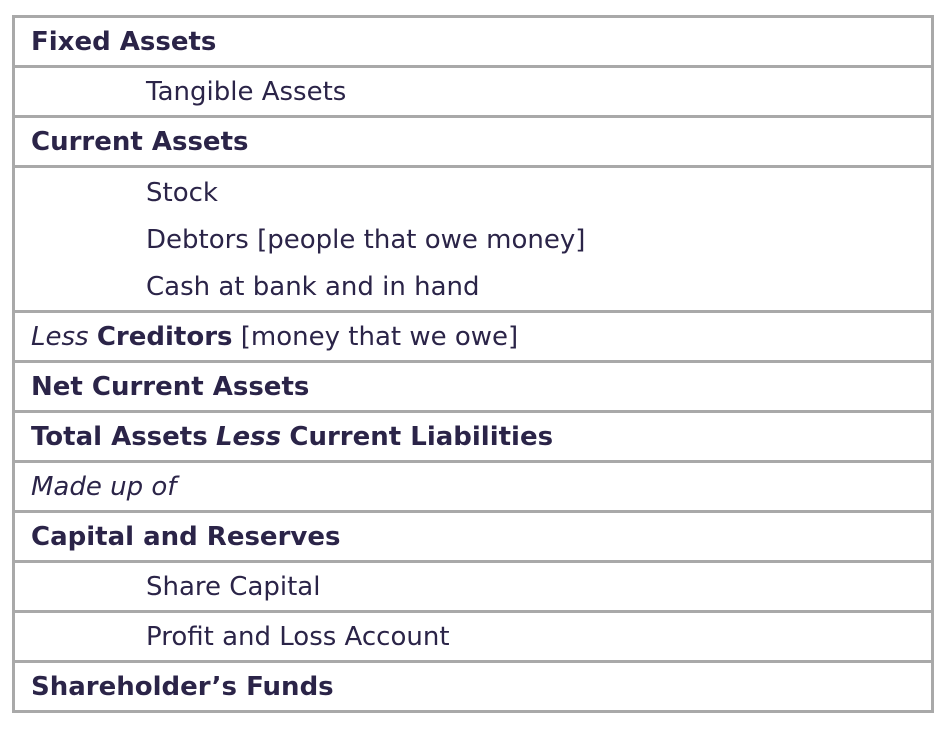 The height and width of the screenshot is (732, 950). I want to click on total-assets-label: Total Assets, so click(119, 436).